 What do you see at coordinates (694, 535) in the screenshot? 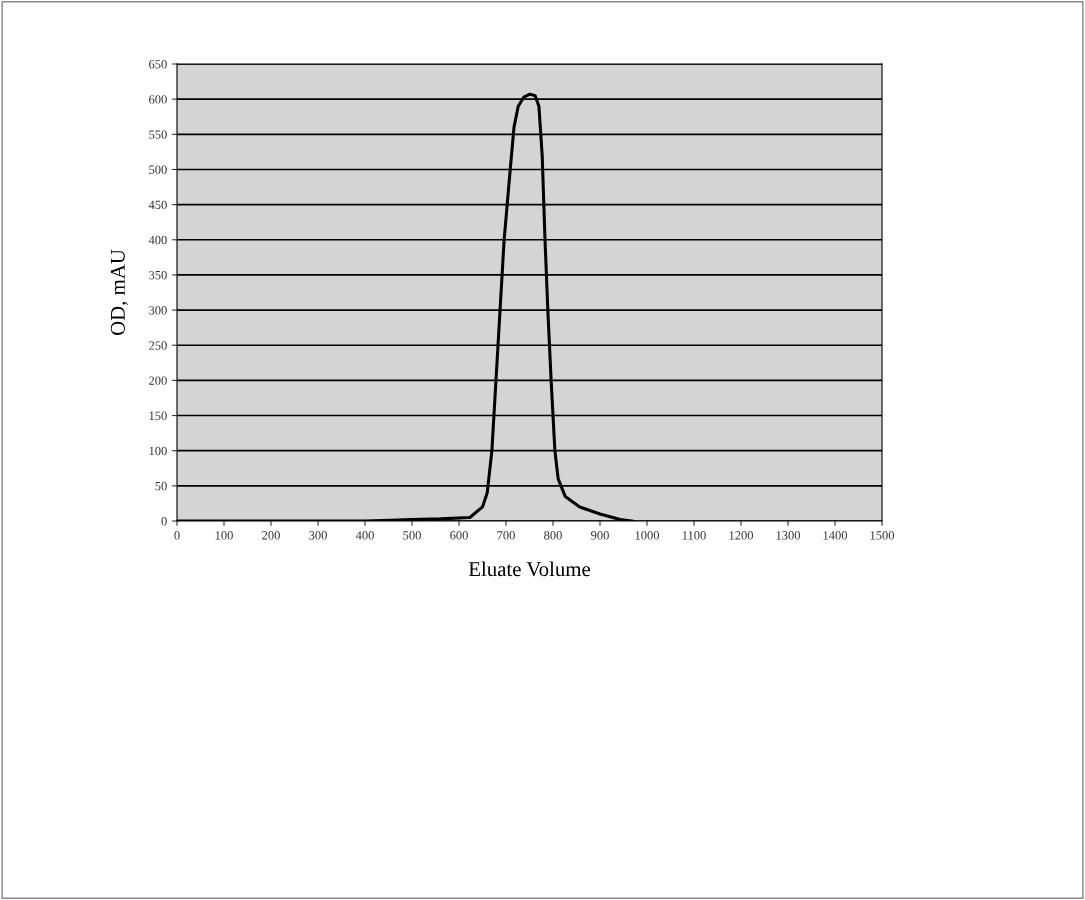
I see `x-tick-label: 1100` at bounding box center [694, 535].